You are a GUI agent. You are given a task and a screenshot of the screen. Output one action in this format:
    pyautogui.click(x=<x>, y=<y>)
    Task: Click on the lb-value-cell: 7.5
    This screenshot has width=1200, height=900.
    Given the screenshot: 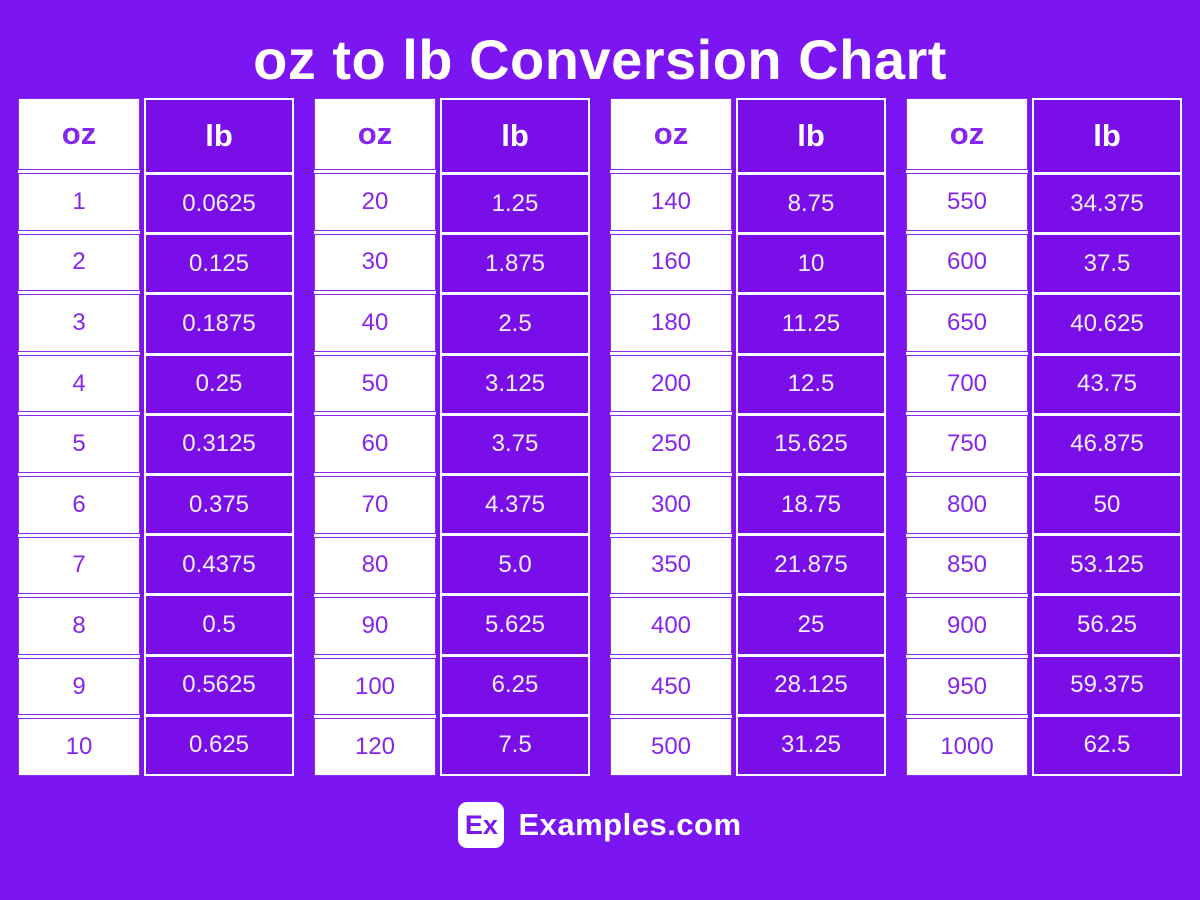 What is the action you would take?
    pyautogui.click(x=515, y=745)
    